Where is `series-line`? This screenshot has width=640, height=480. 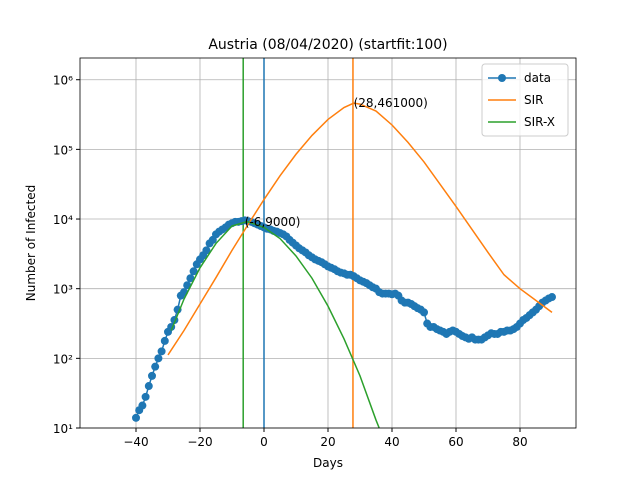
series-line is located at coordinates (275, 324).